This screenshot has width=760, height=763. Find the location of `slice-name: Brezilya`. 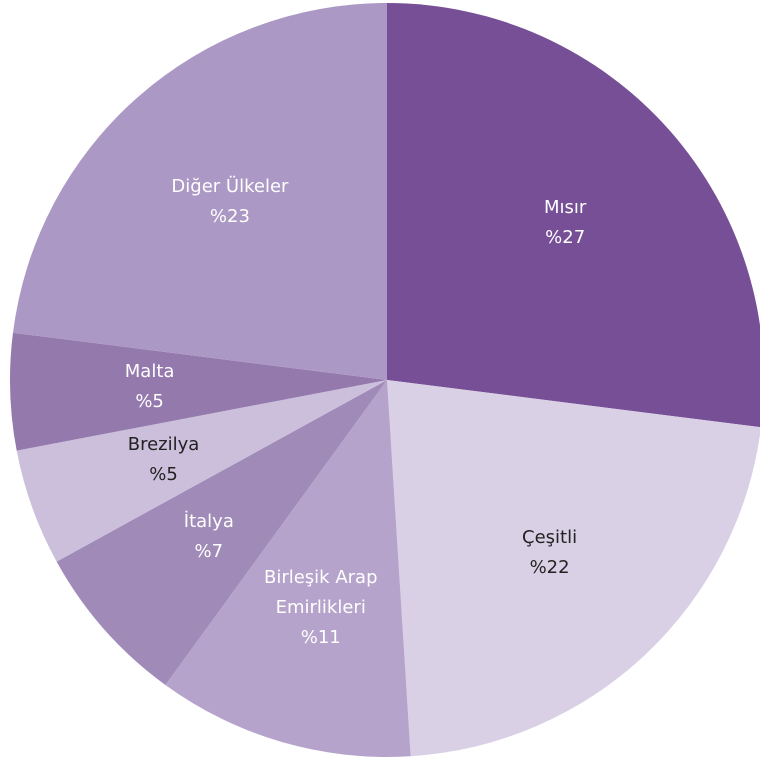

slice-name: Brezilya is located at coordinates (163, 445).